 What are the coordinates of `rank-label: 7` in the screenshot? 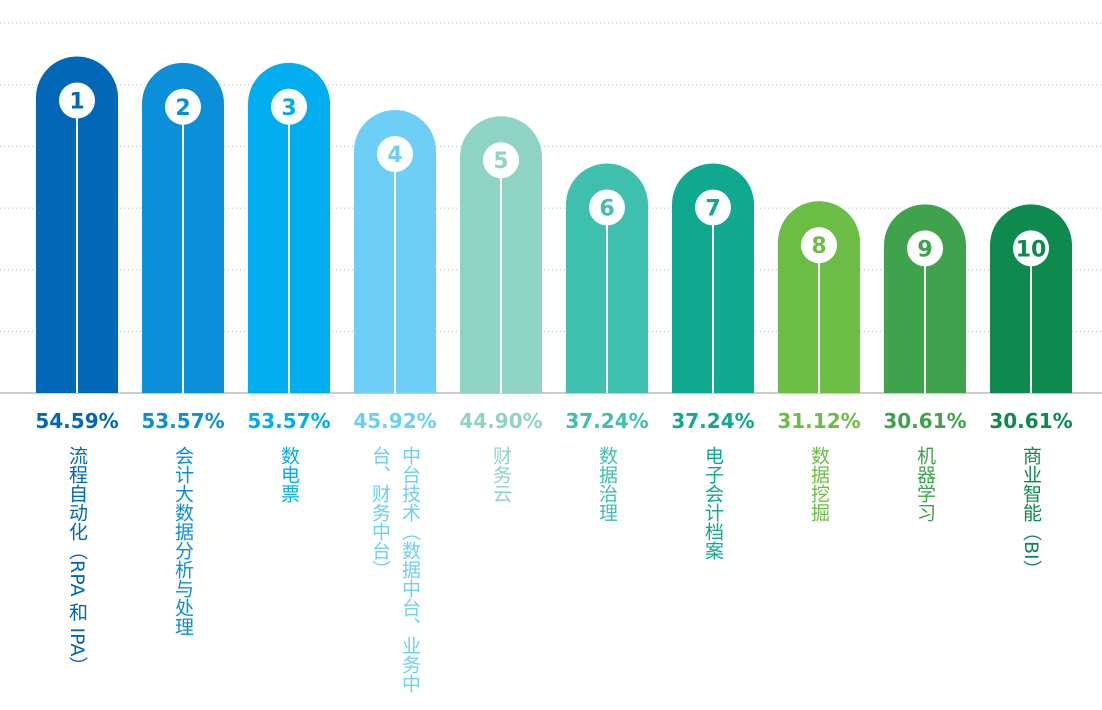 It's located at (712, 208).